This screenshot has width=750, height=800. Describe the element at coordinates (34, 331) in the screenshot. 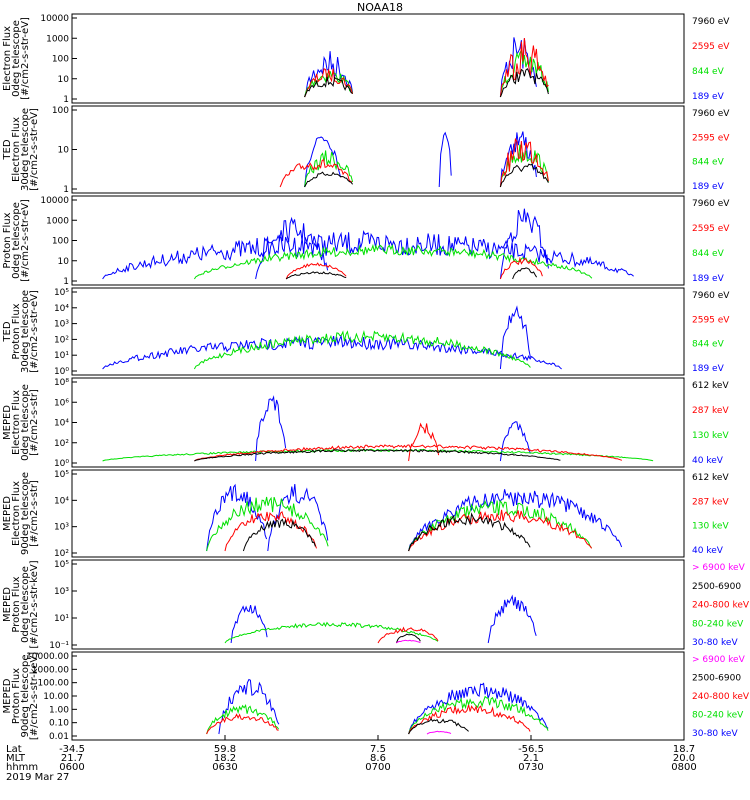

I see `y-axis-label: [#/cm2-s-str-eV]` at that location.